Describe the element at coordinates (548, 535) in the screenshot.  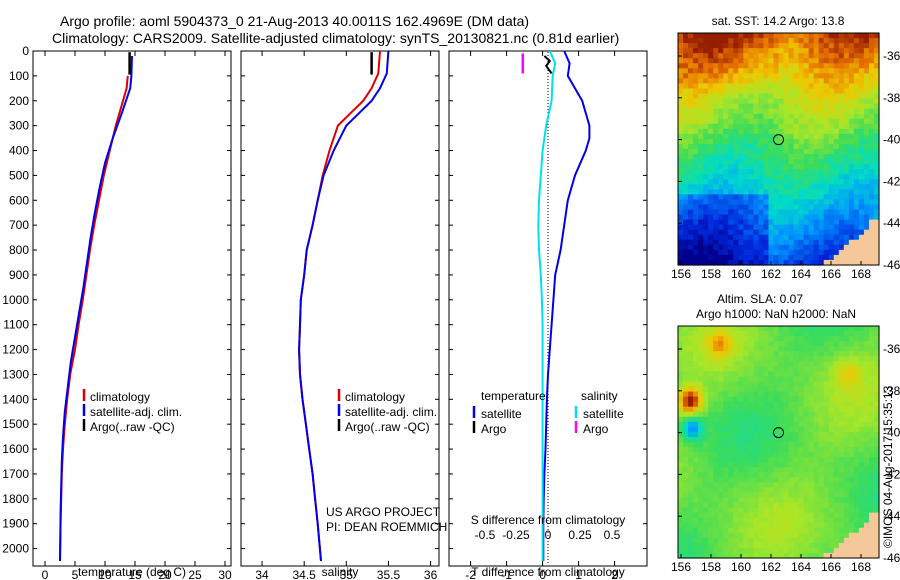
I see `salinity-difference-ticks: -0.5 -0.25 0 0.25 0.5` at that location.